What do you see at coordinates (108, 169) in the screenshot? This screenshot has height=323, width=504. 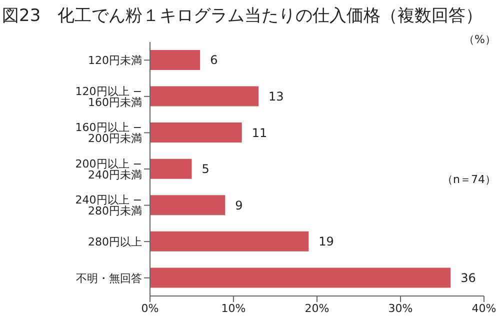 I see `y-tick-label: 200円以上 − 240円未満` at bounding box center [108, 169].